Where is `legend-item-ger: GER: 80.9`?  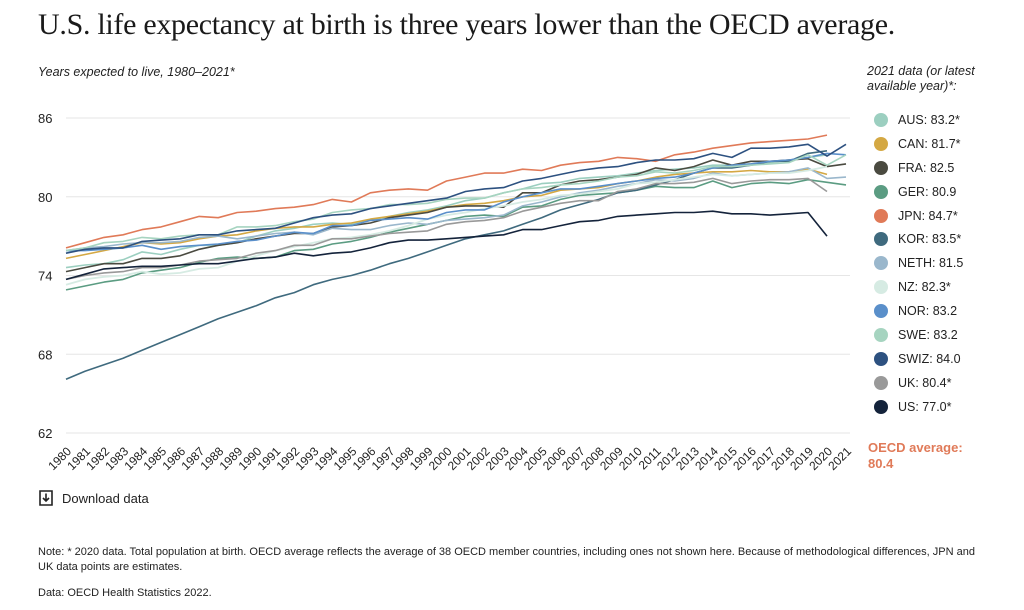 legend-item-ger: GER: 80.9 is located at coordinates (918, 192).